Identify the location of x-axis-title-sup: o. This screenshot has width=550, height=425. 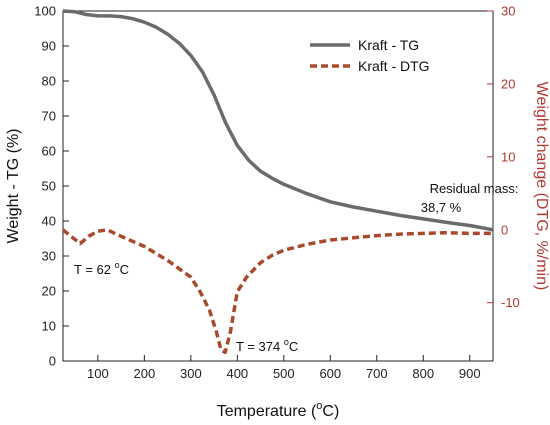
(319, 406).